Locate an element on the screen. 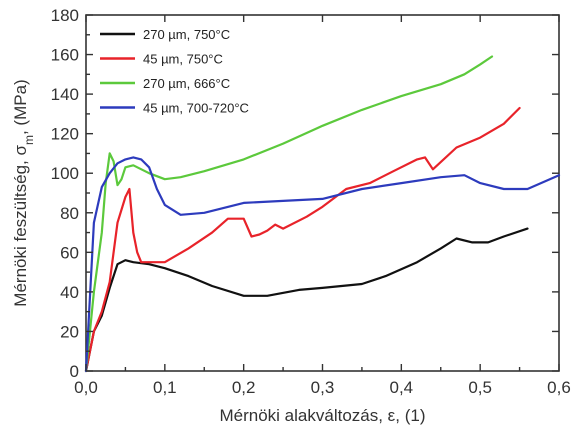  y-axis-title-main: Mérnöki feszültség, σ is located at coordinates (20, 226).